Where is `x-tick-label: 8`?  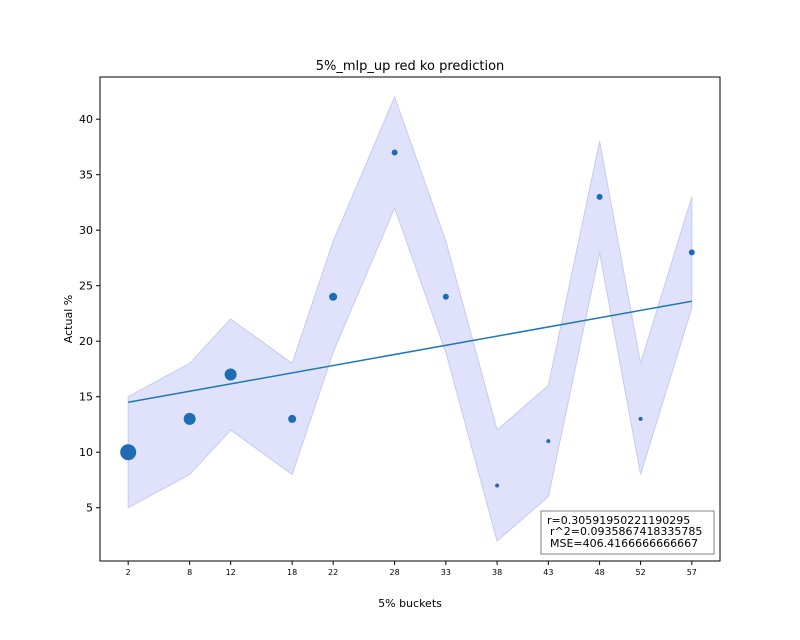 x-tick-label: 8 is located at coordinates (189, 572).